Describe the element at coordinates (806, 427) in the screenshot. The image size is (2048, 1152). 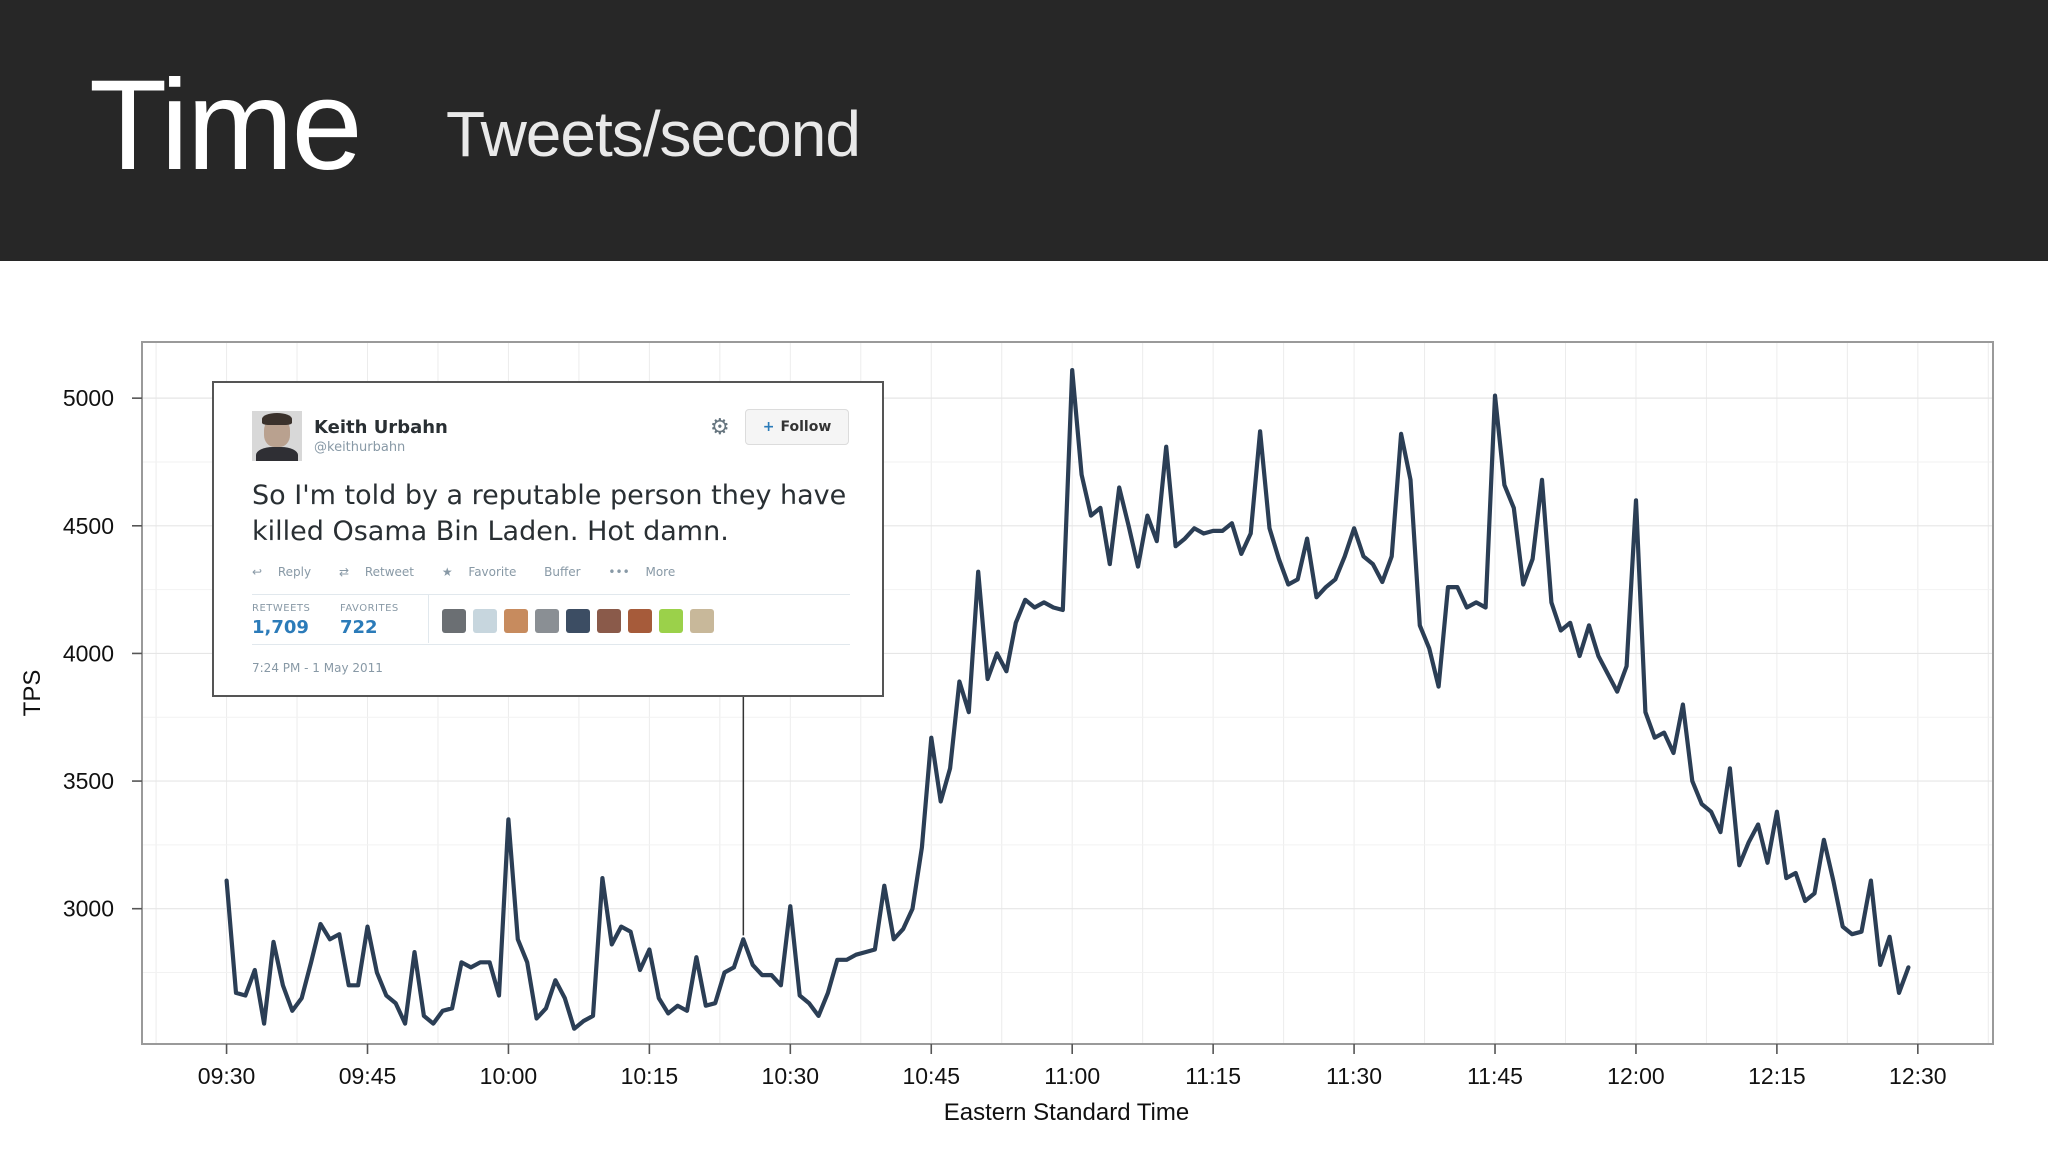
I see `follow-label: Follow` at that location.